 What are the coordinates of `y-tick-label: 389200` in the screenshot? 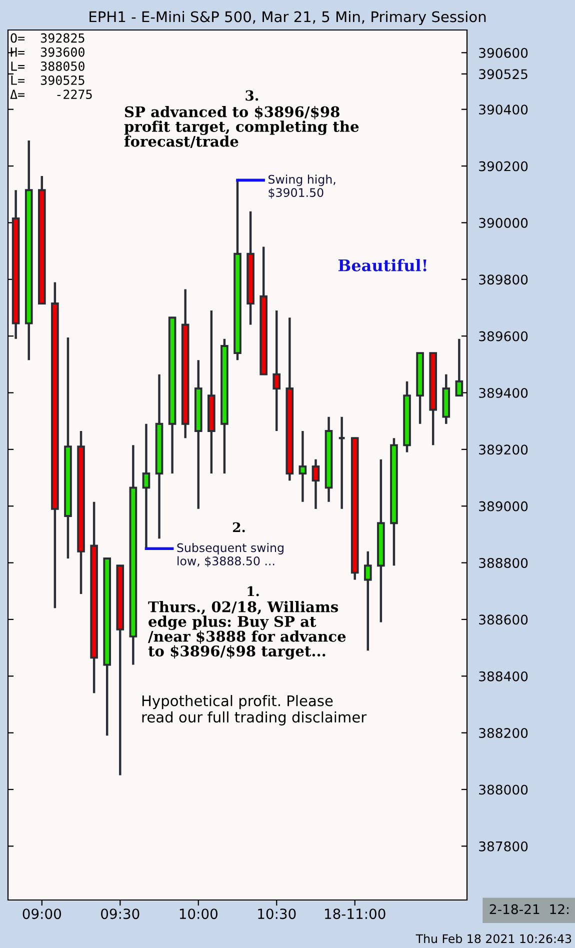 It's located at (503, 449).